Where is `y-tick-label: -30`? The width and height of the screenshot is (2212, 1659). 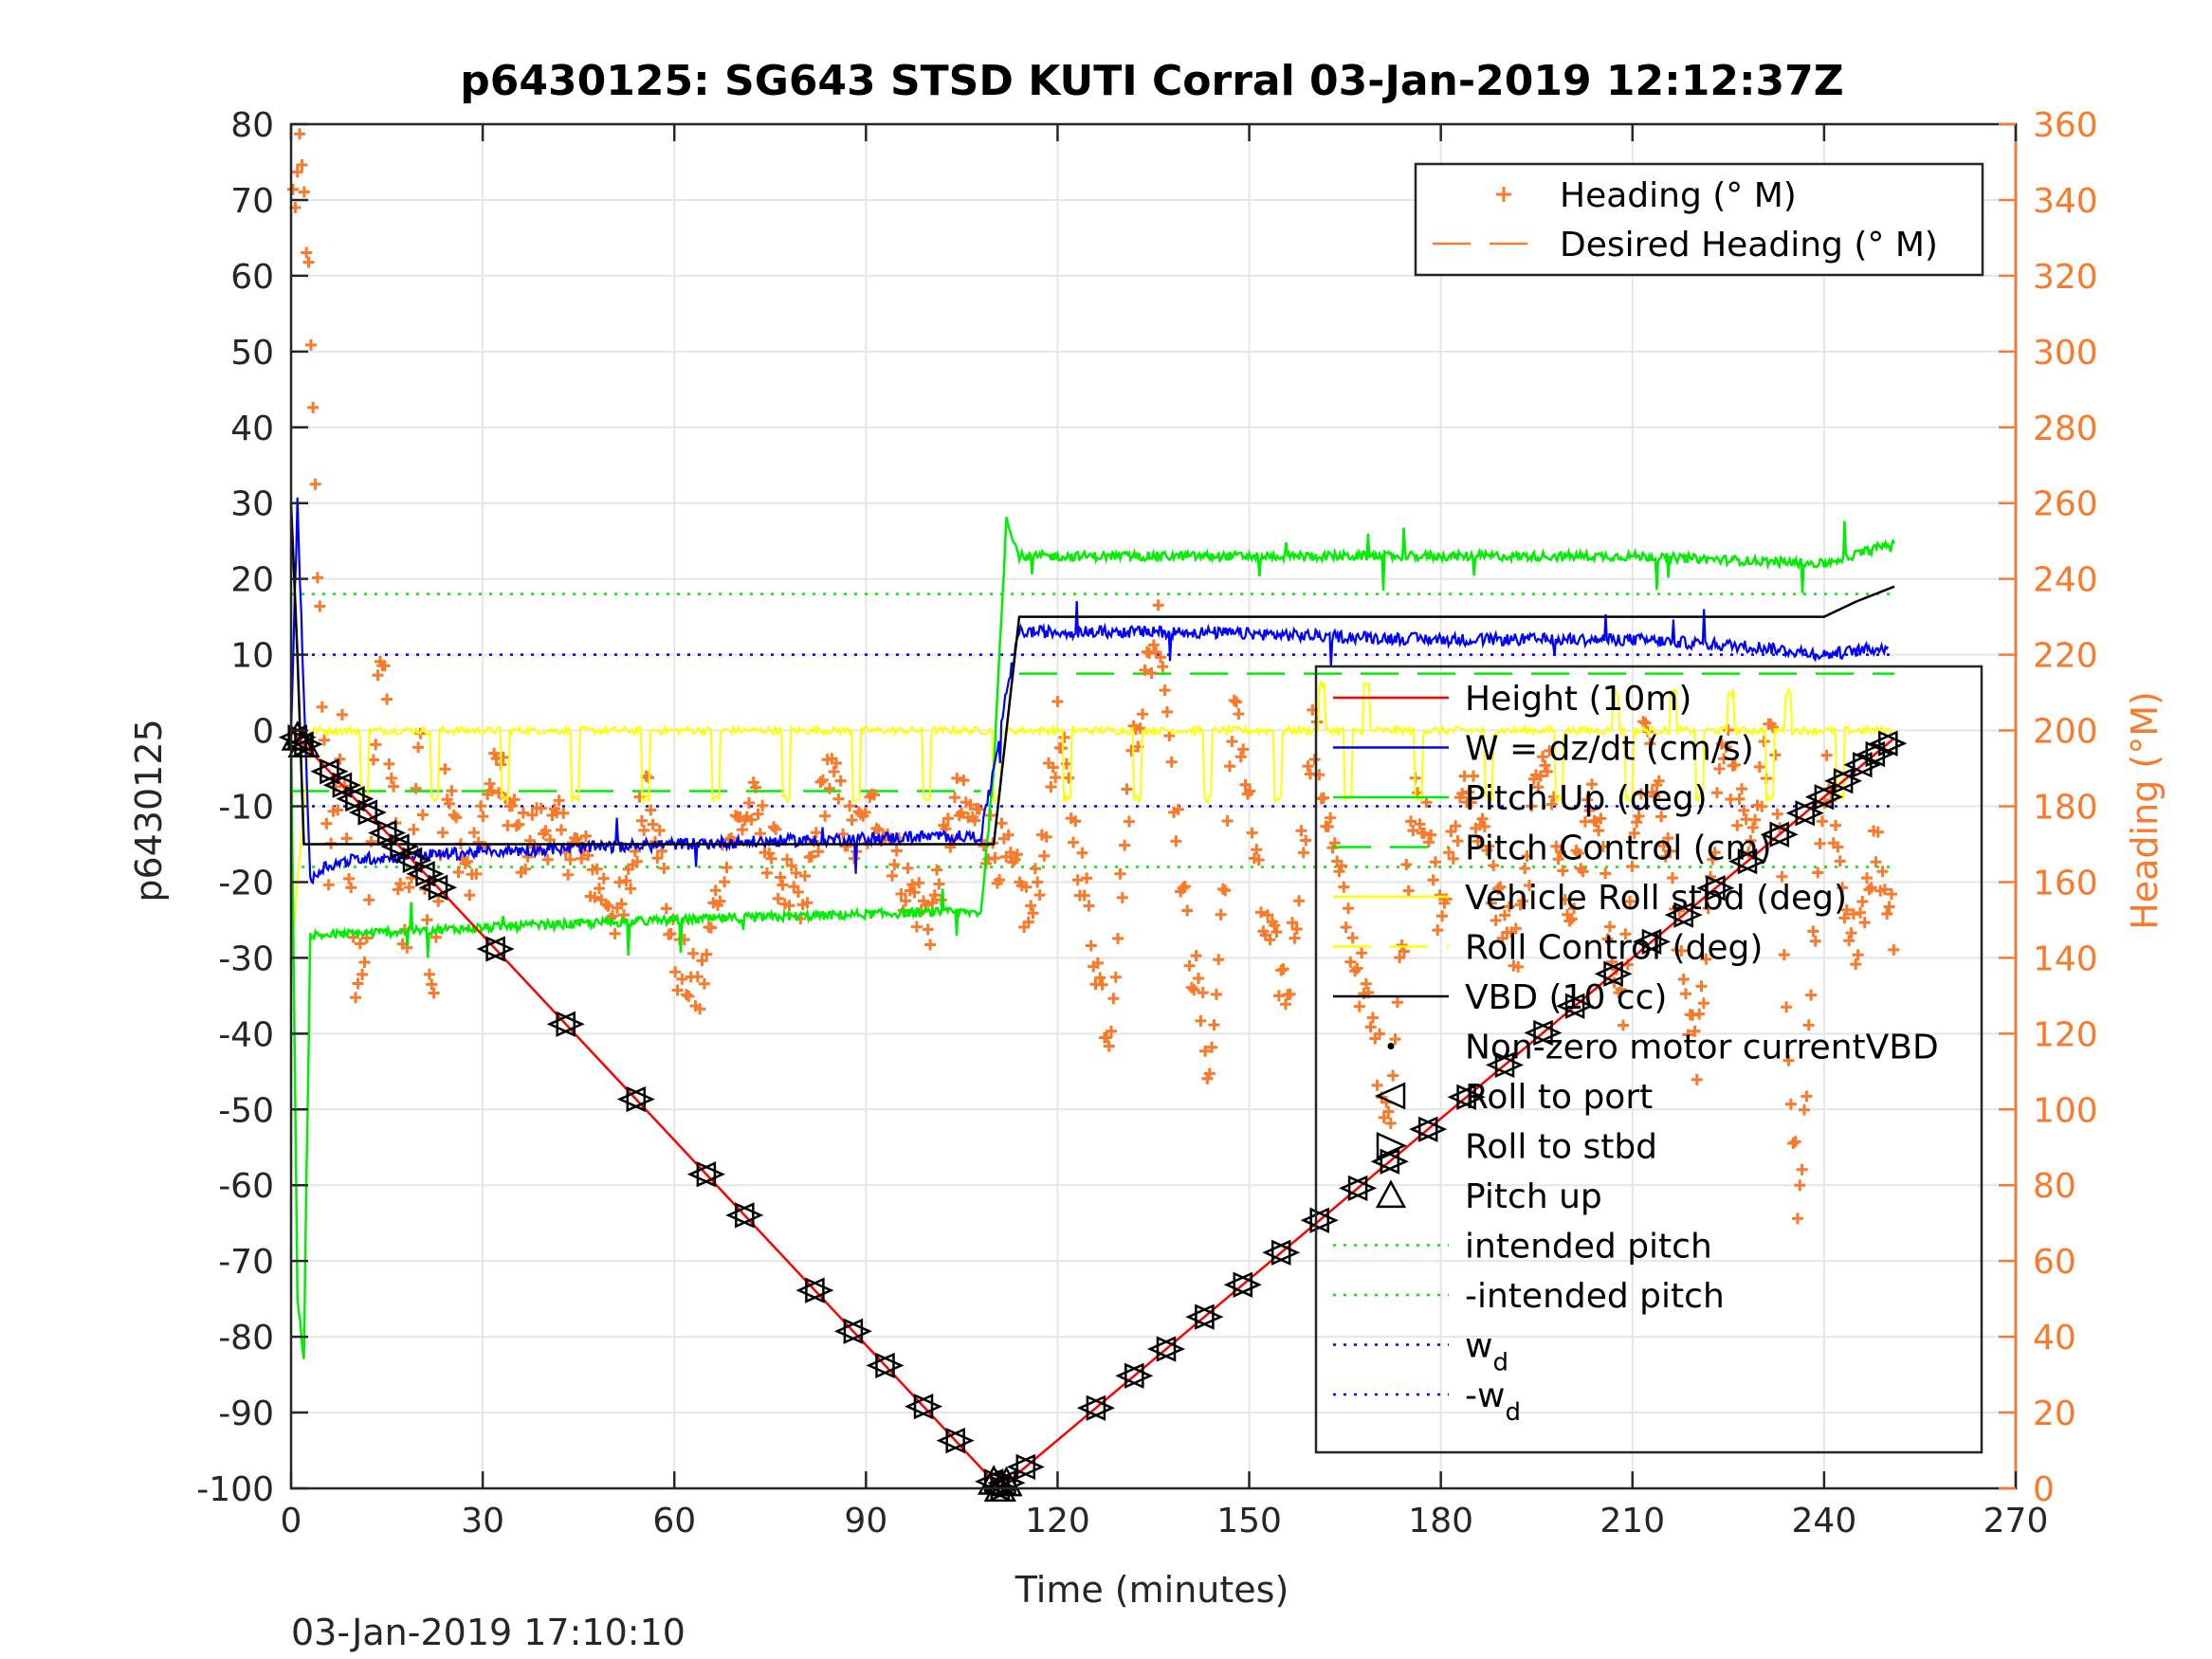
y-tick-label: -30 is located at coordinates (246, 958).